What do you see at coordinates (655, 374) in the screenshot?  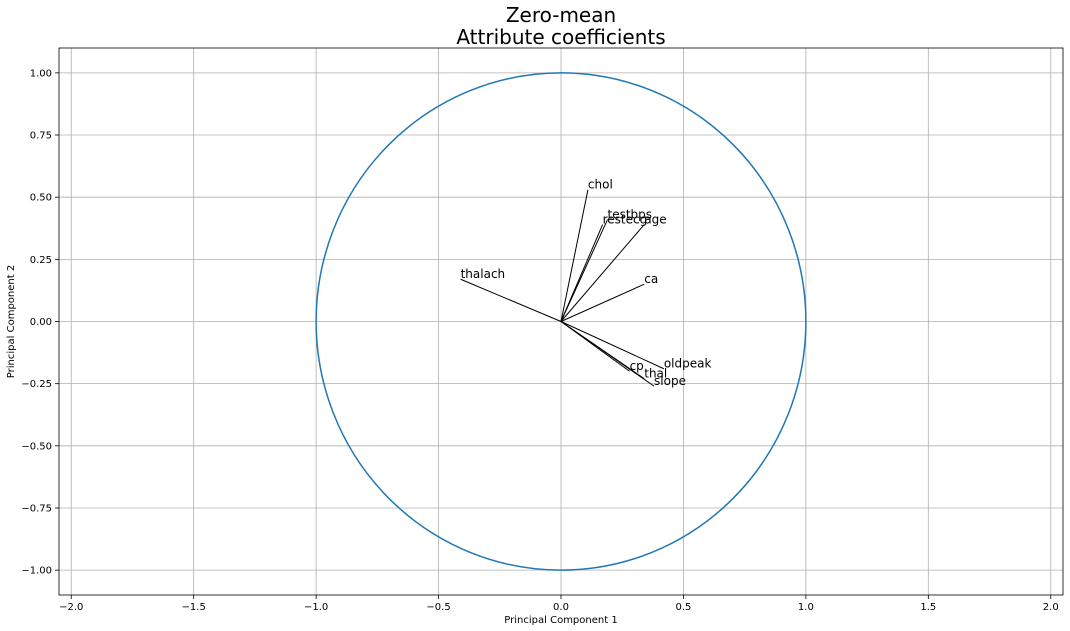 I see `vector-label-thal: thal` at bounding box center [655, 374].